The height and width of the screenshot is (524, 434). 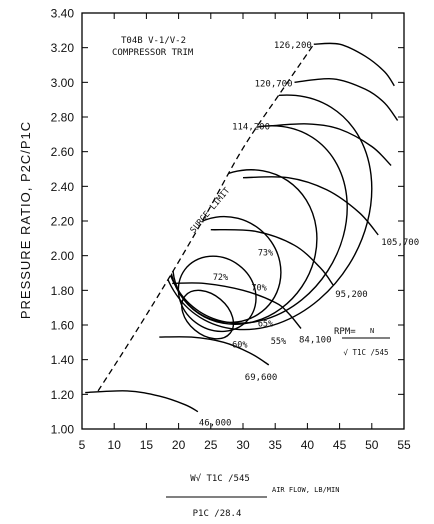 I want to click on y-tick-label: 1.40, so click(x=63, y=360).